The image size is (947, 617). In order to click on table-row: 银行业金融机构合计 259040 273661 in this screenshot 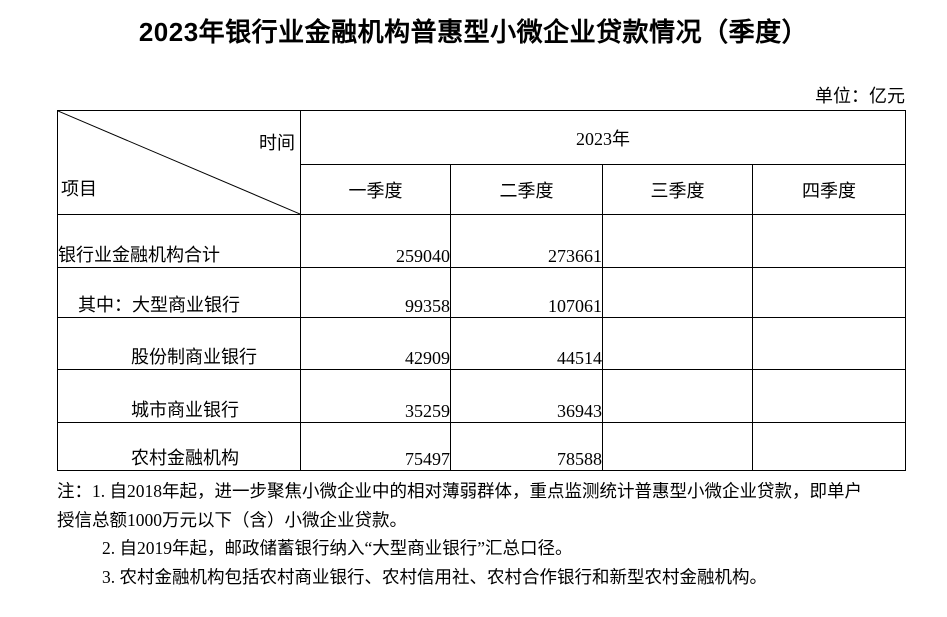, I will do `click(481, 241)`.